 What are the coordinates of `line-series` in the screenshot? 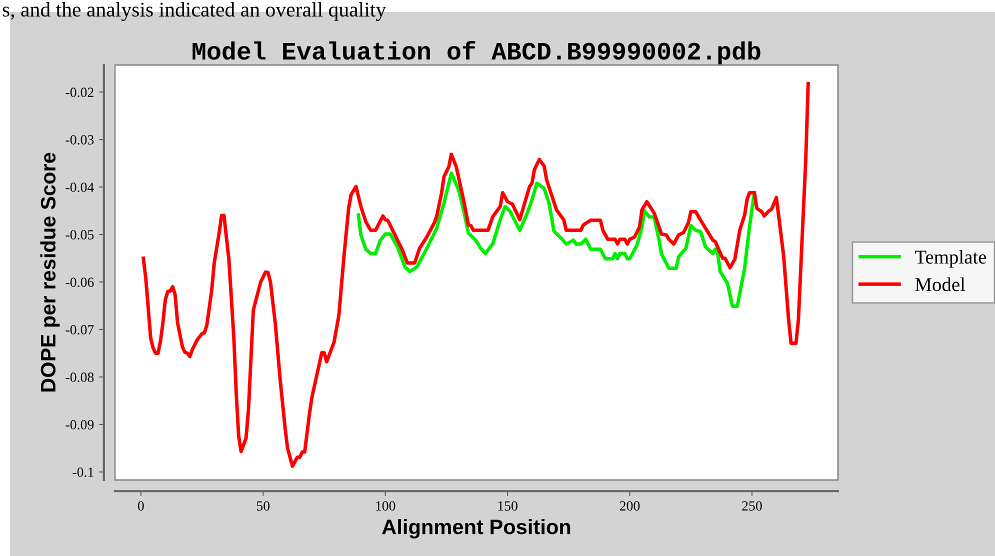 It's located at (556, 240).